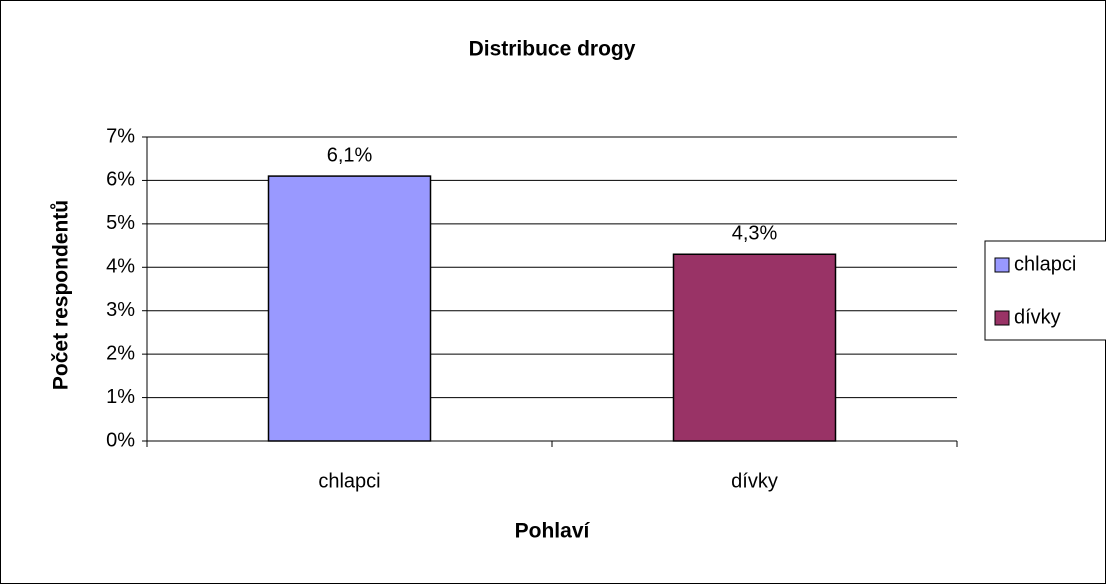  What do you see at coordinates (120, 310) in the screenshot?
I see `y-tick-label: 3%` at bounding box center [120, 310].